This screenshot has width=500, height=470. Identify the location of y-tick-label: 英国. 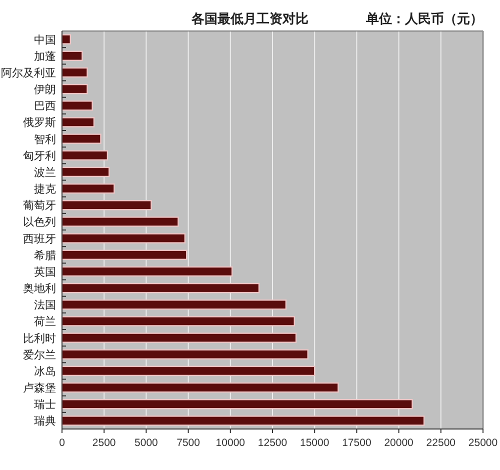
(45, 271).